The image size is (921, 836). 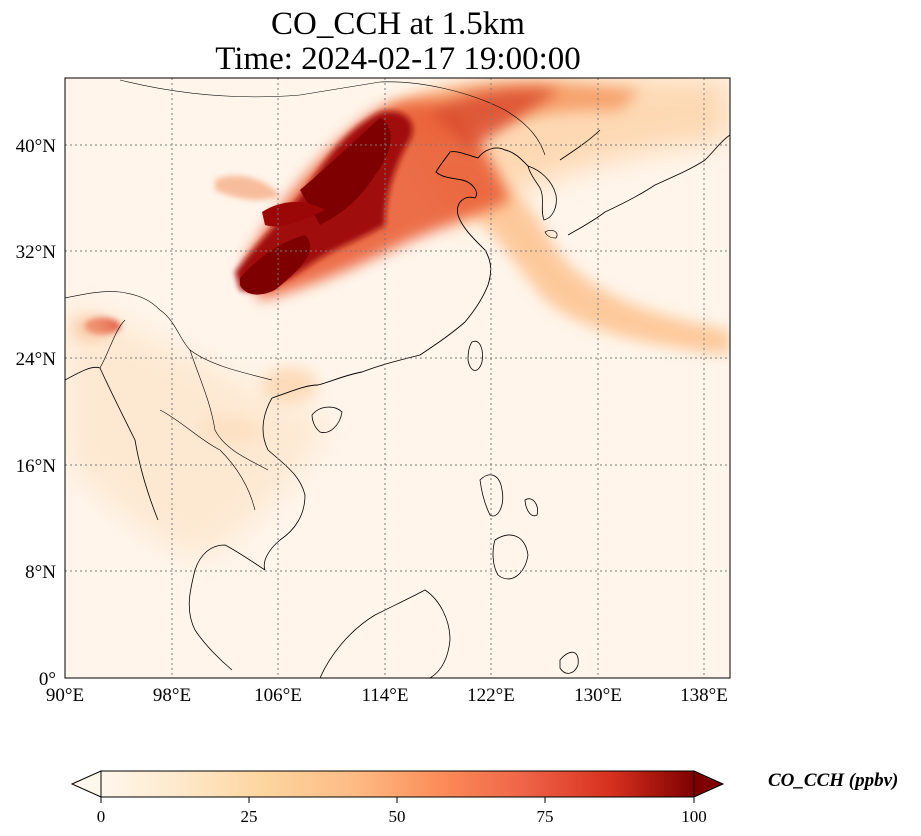 I want to click on latitude-ticks: 0° 8°N 16°N 24°N 32°N 40°N, so click(x=36, y=413).